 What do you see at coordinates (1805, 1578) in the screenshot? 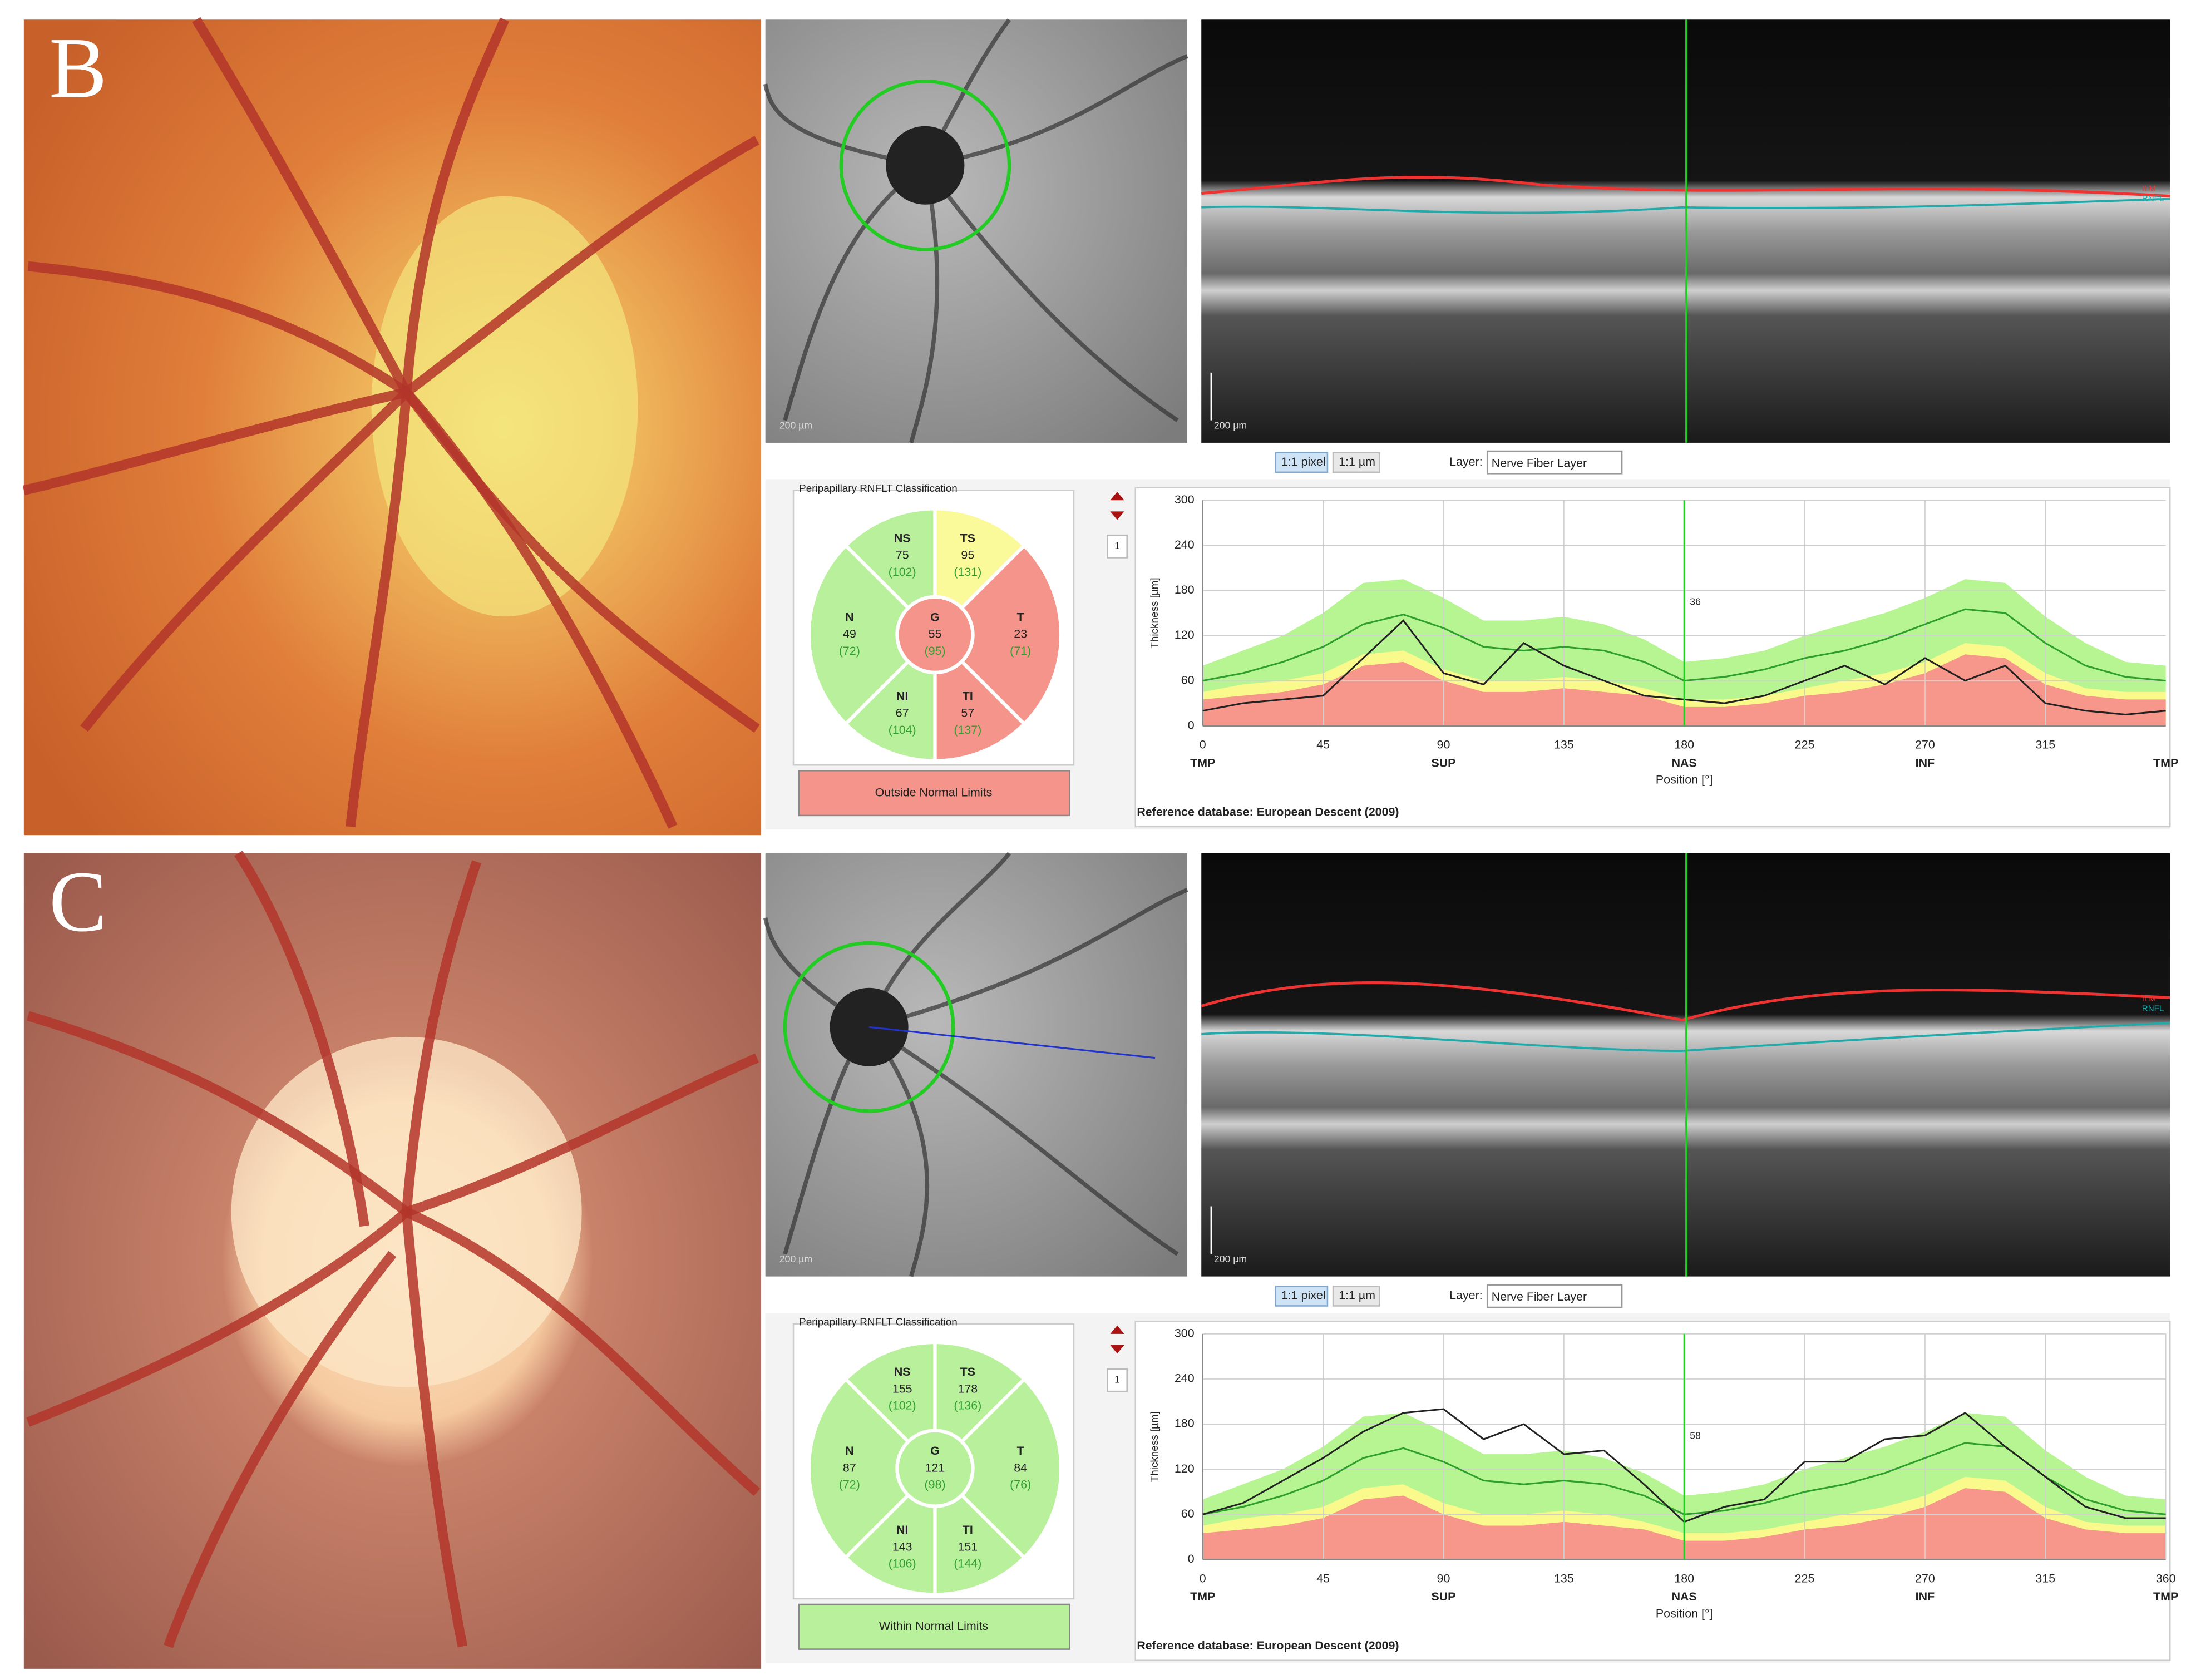
I see `x-tick-label: 225` at bounding box center [1805, 1578].